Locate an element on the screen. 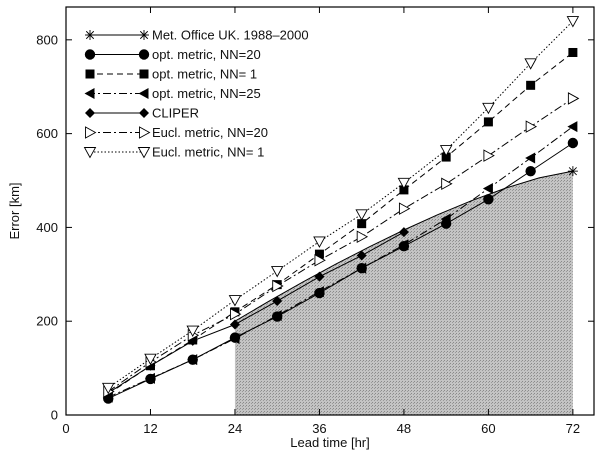 Image resolution: width=601 pixels, height=457 pixels. x-tick-label: 60 is located at coordinates (488, 428).